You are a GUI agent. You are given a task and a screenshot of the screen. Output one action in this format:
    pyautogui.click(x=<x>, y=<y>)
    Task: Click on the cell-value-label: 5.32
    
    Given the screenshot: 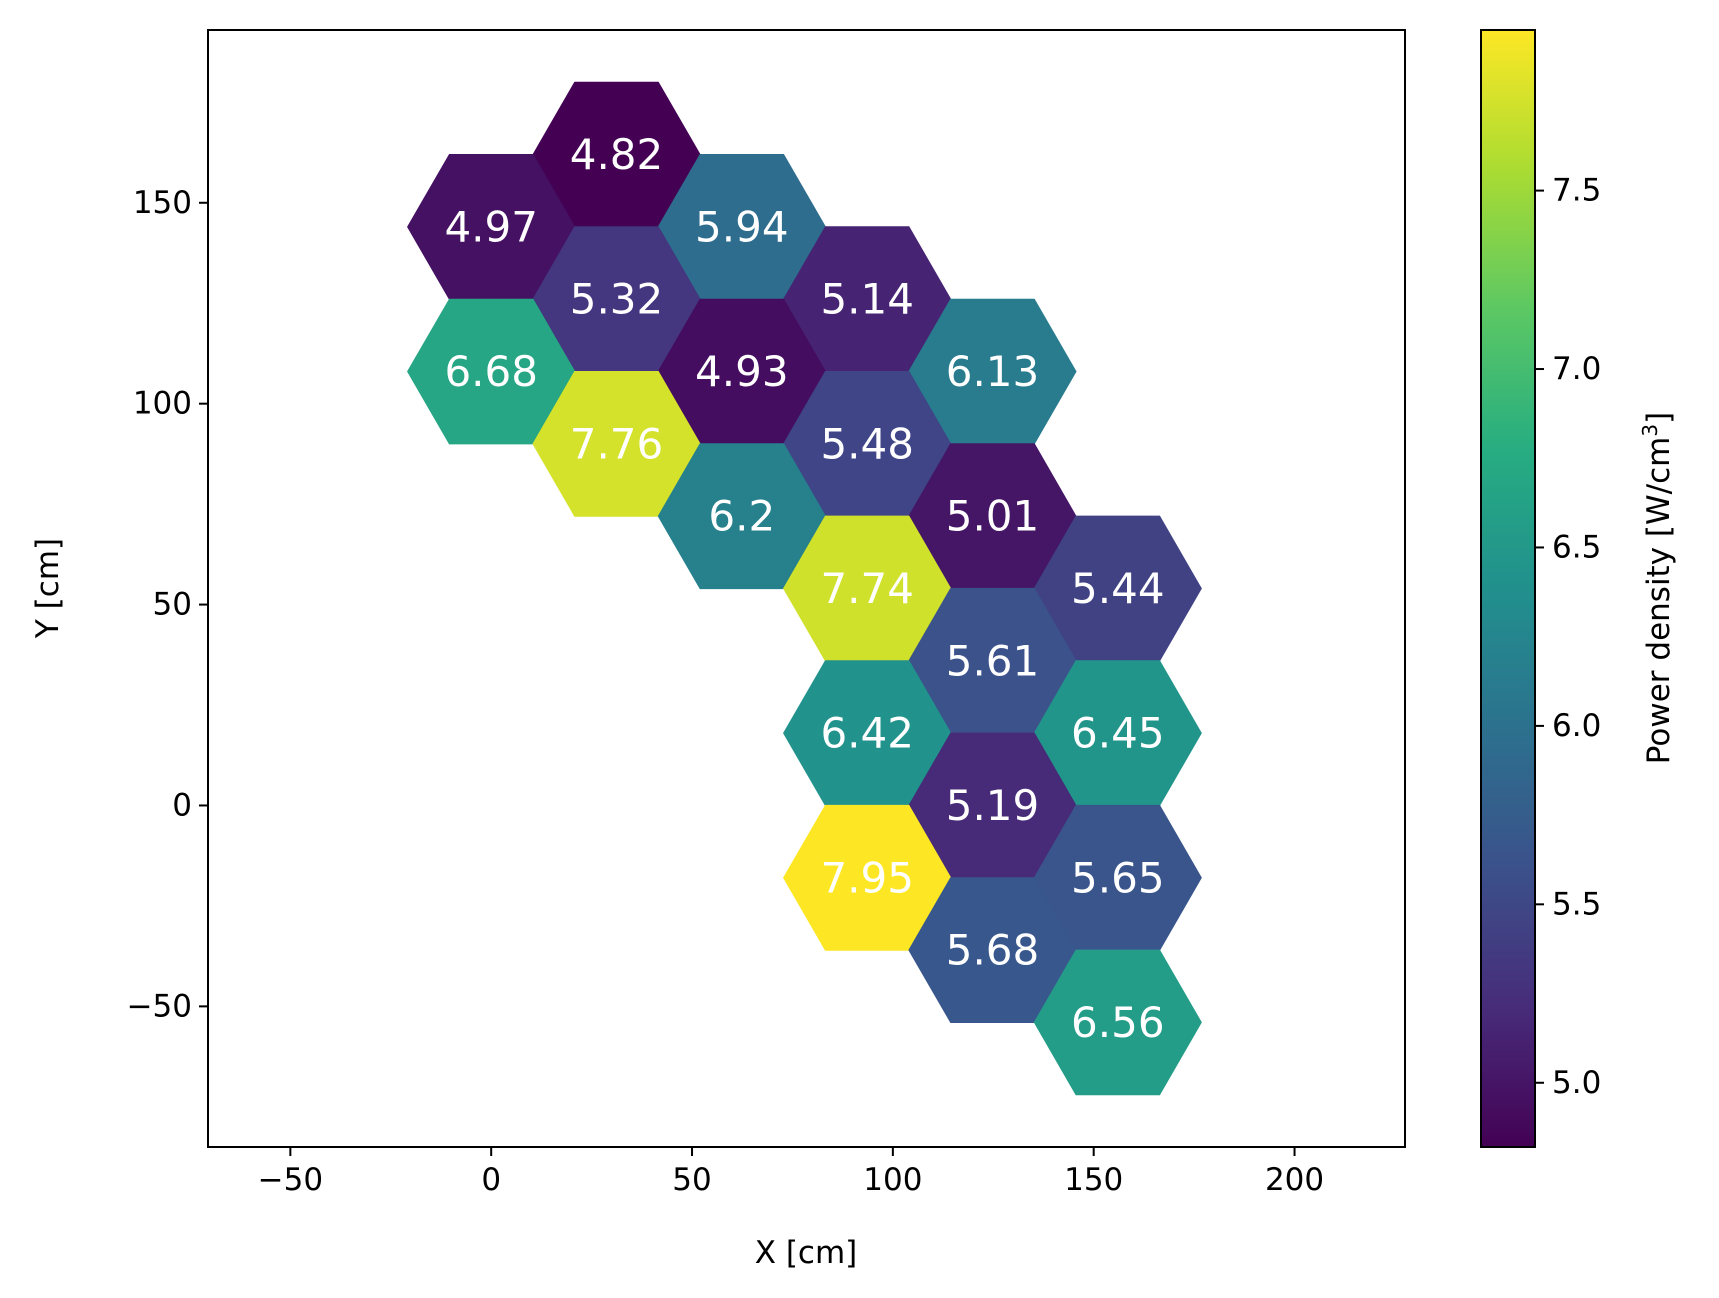 What is the action you would take?
    pyautogui.click(x=617, y=299)
    